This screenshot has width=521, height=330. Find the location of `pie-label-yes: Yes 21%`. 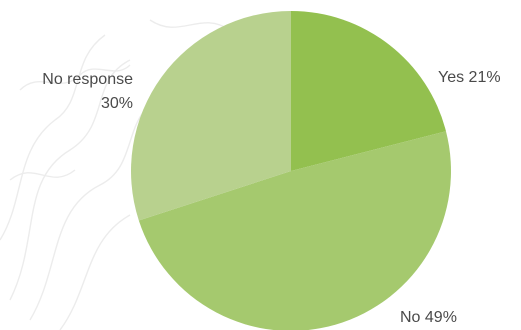

pie-label-yes: Yes 21% is located at coordinates (469, 77).